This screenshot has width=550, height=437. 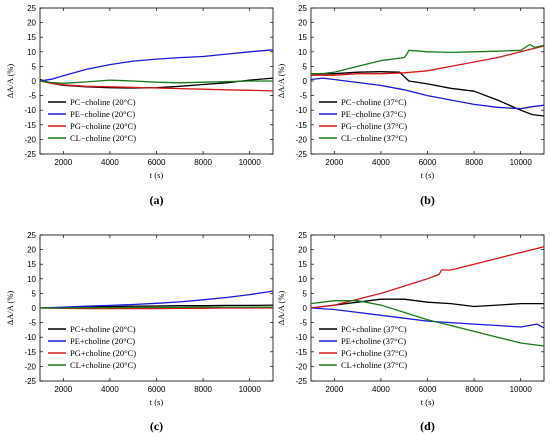 I want to click on legend-label-2: PE−choline (37°C), so click(x=373, y=114).